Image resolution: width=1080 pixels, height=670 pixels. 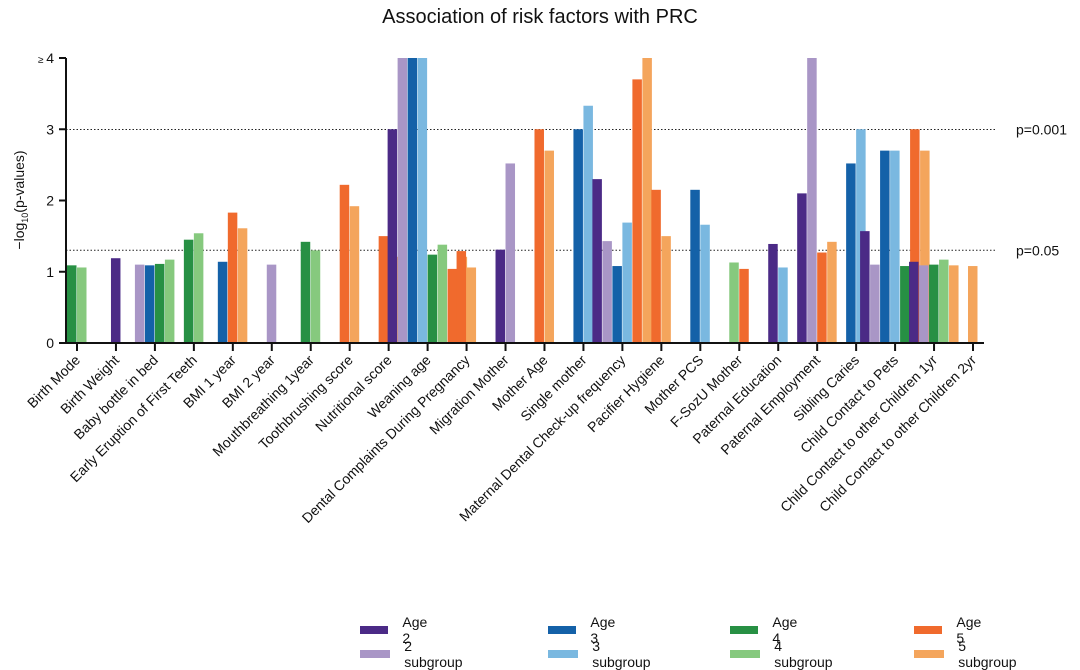 What do you see at coordinates (621, 654) in the screenshot?
I see `legend-label: 3 subgroup` at bounding box center [621, 654].